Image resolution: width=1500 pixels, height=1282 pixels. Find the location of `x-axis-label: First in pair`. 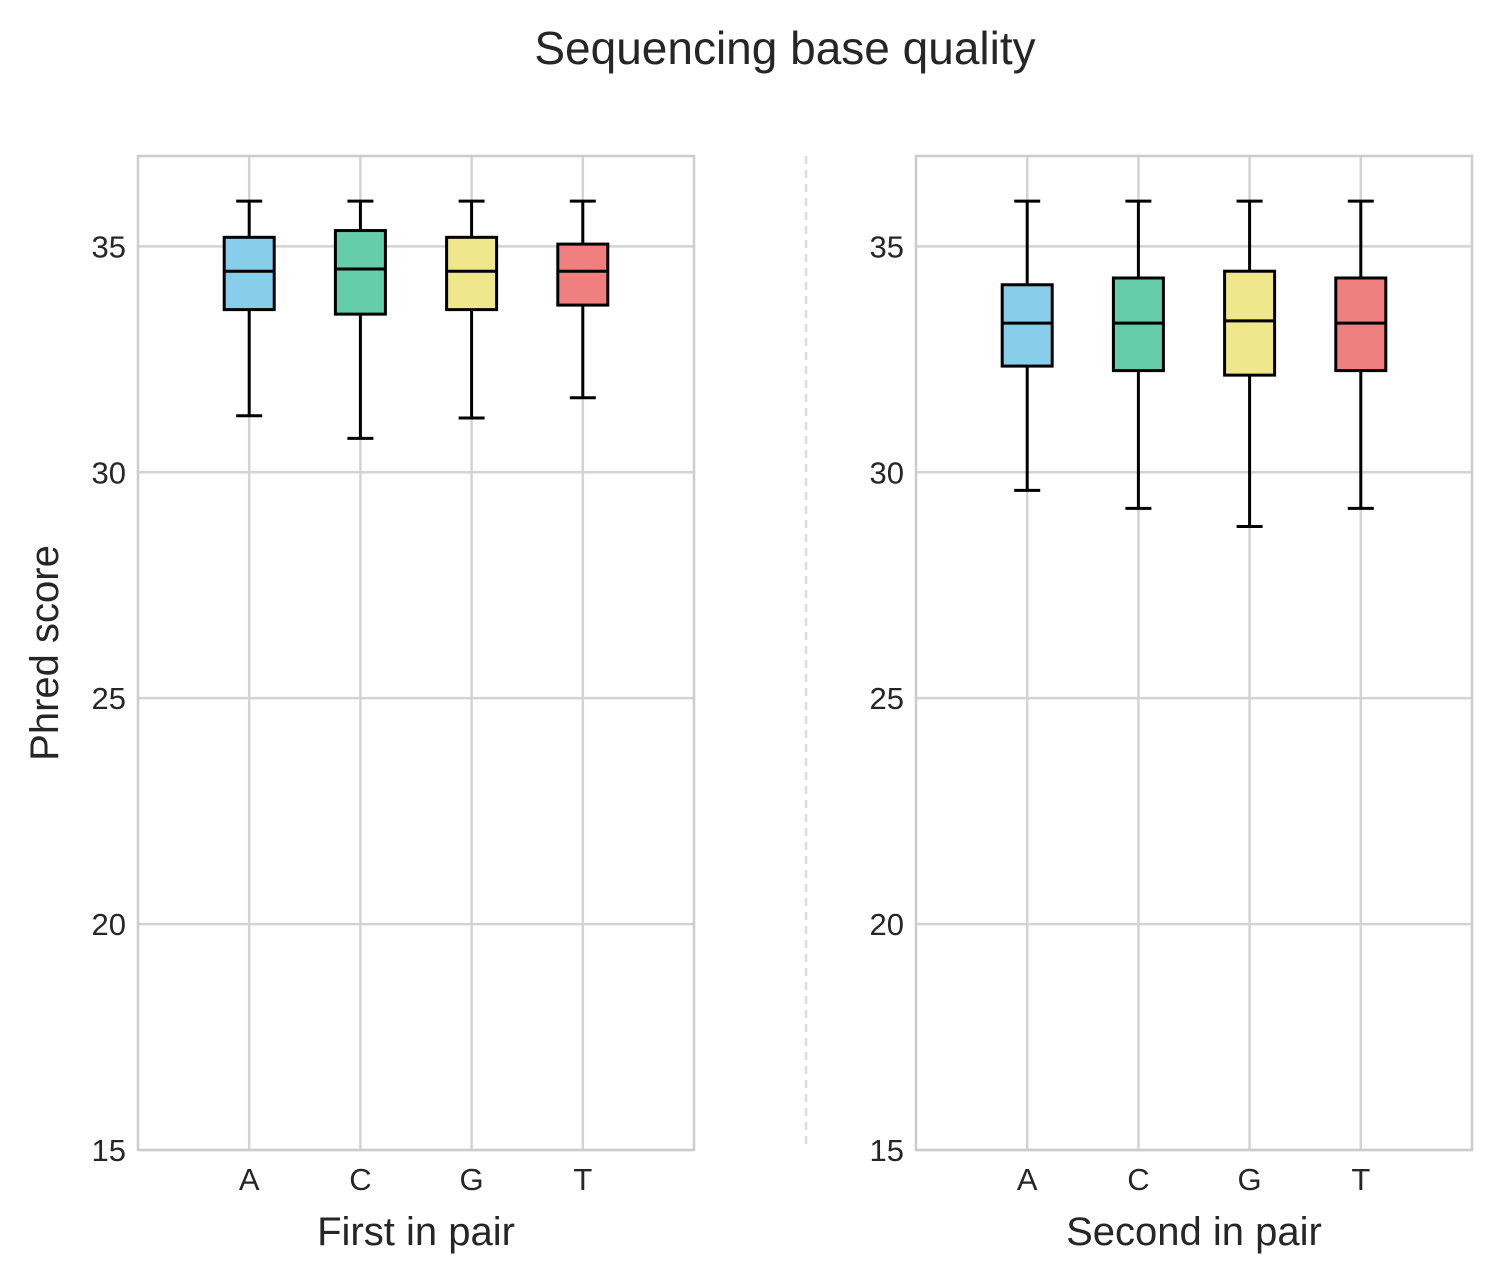

x-axis-label: First in pair is located at coordinates (416, 1232).